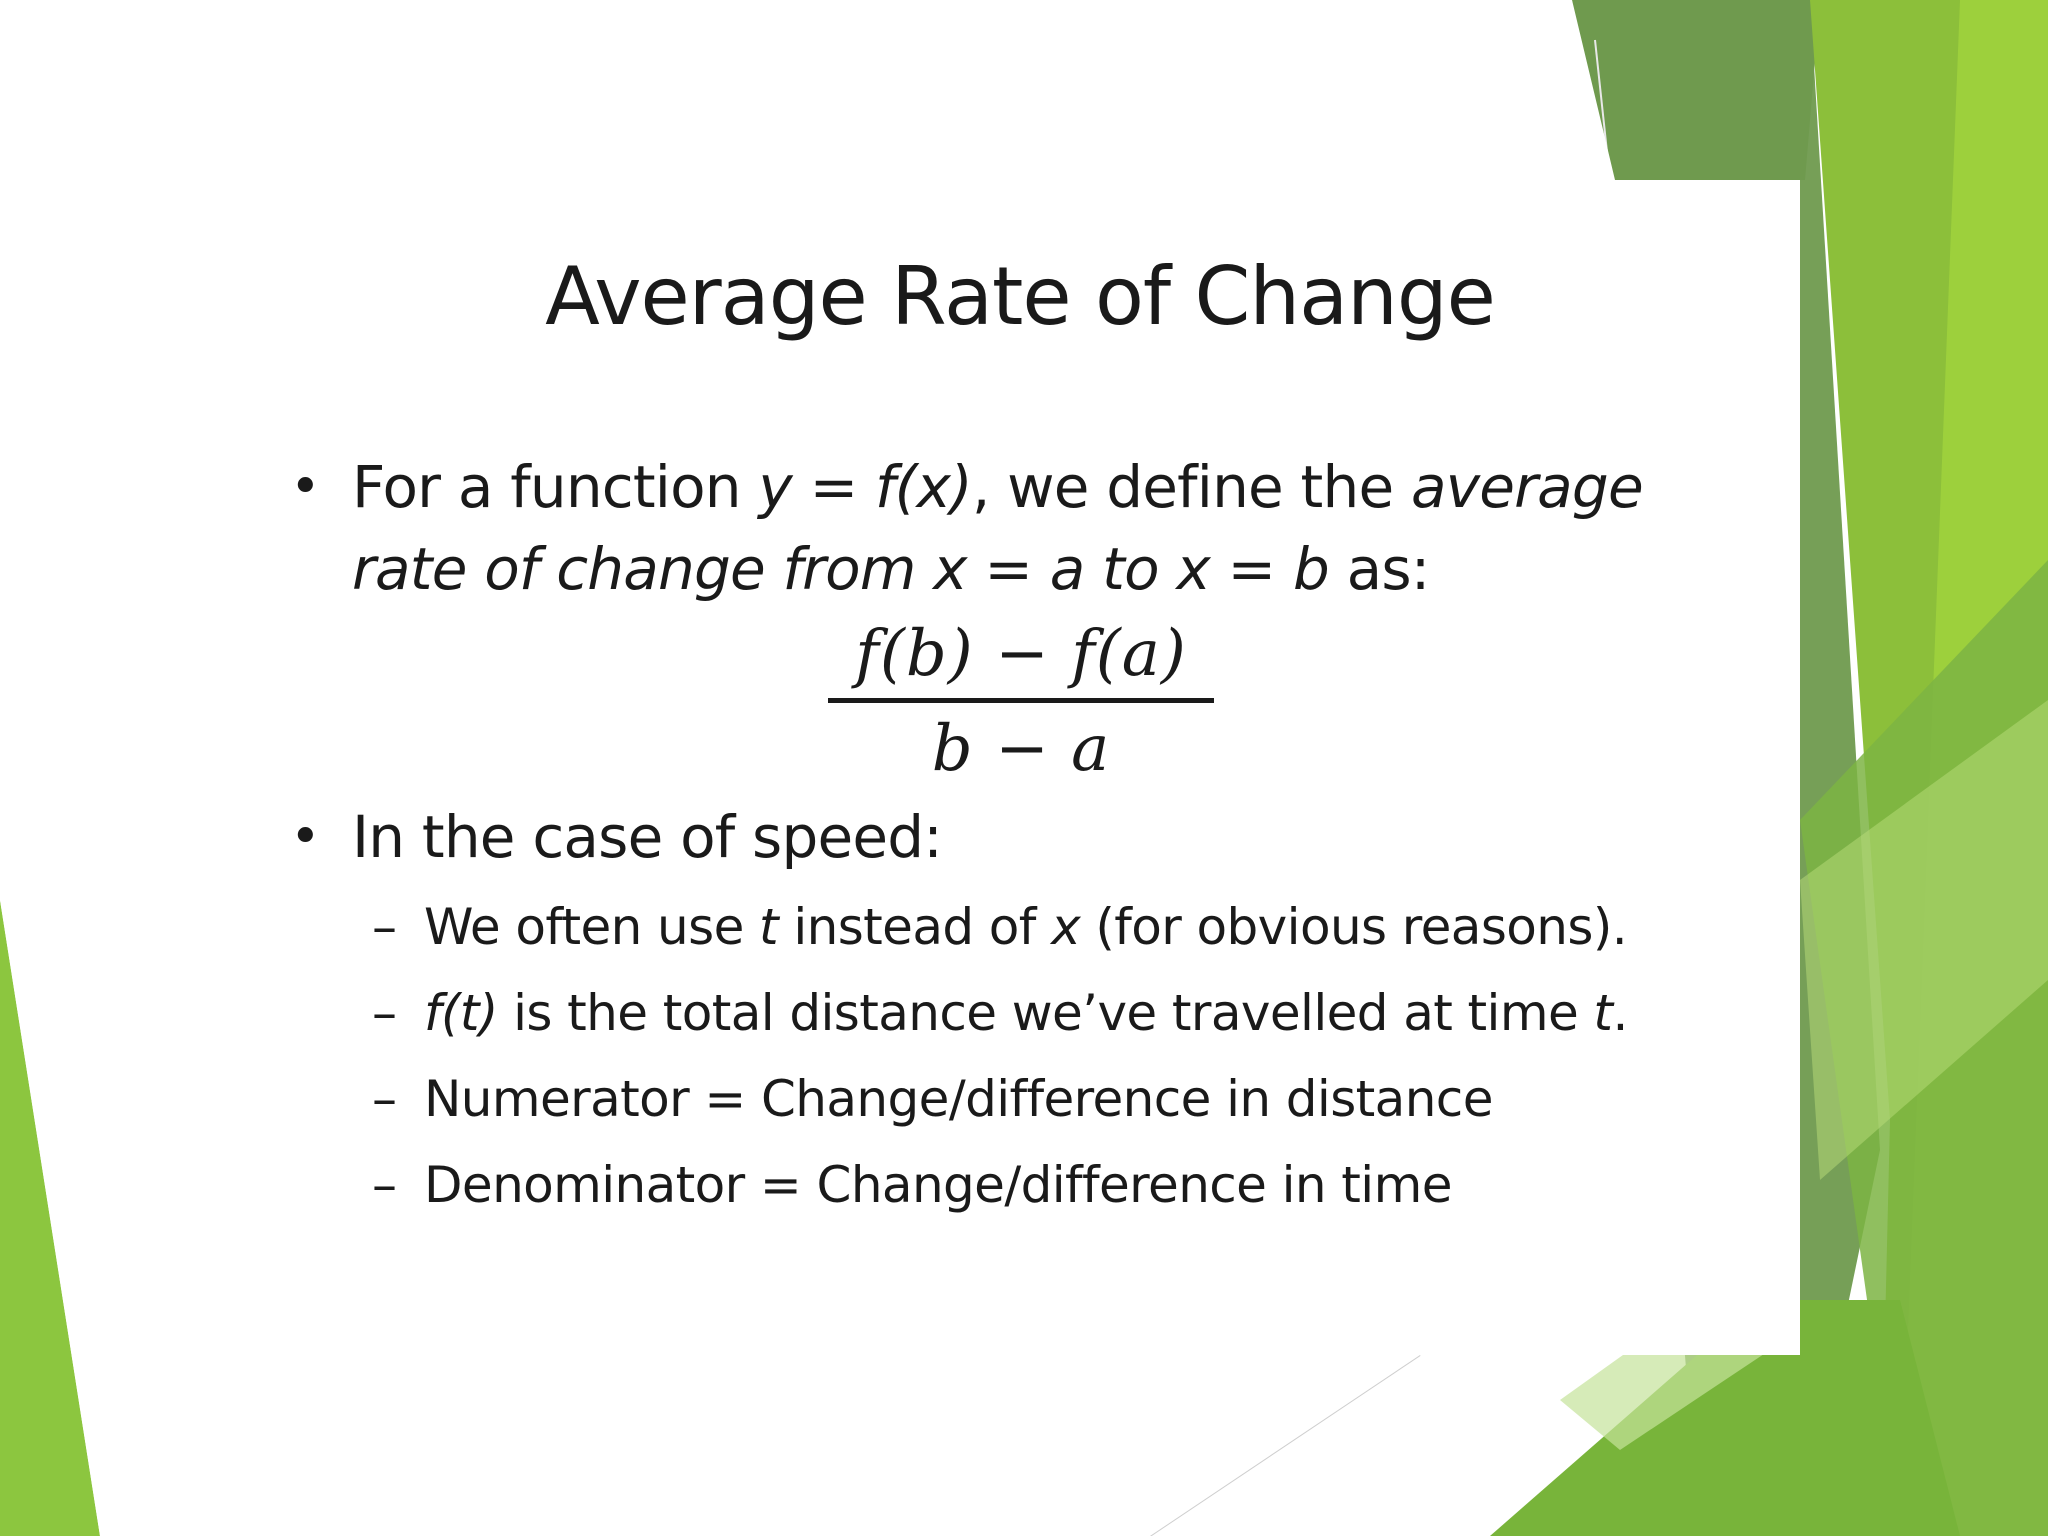  Describe the element at coordinates (915, 927) in the screenshot. I see `sub-item-text: instead of` at that location.